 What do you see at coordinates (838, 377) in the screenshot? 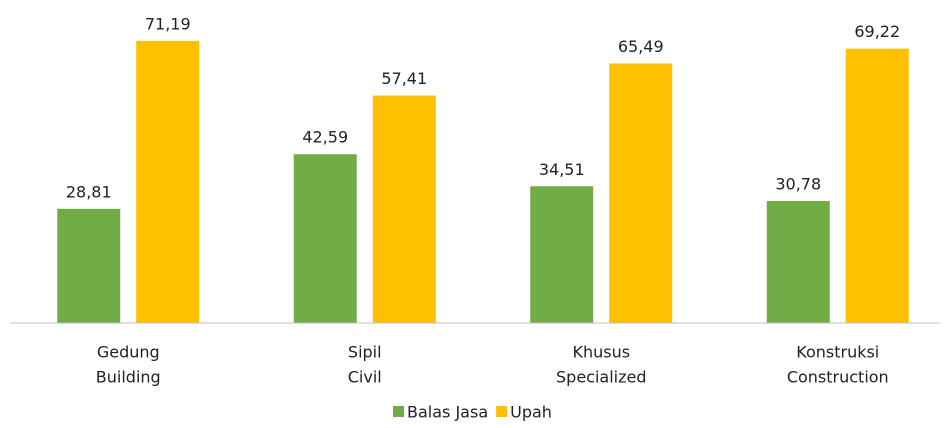
I see `x-tick-label: Construction` at bounding box center [838, 377].